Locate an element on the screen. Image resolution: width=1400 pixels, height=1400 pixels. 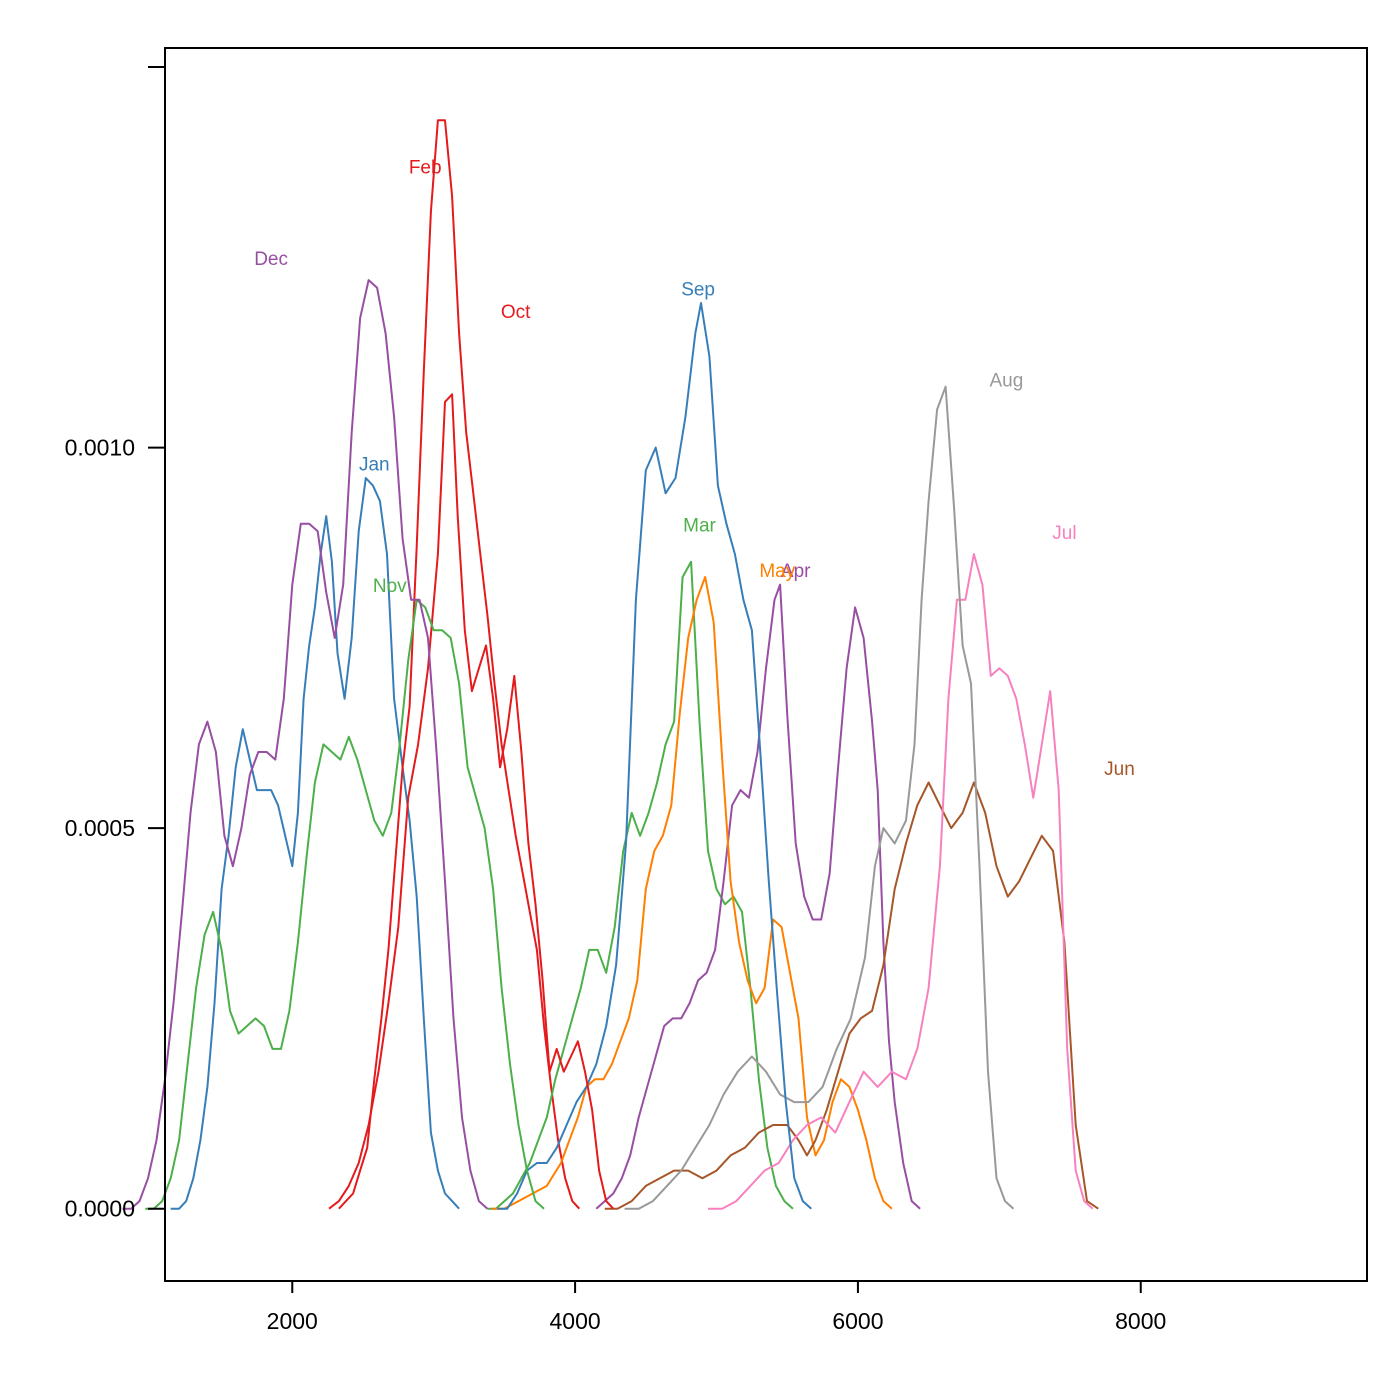
series-line-oct is located at coordinates (471, 801).